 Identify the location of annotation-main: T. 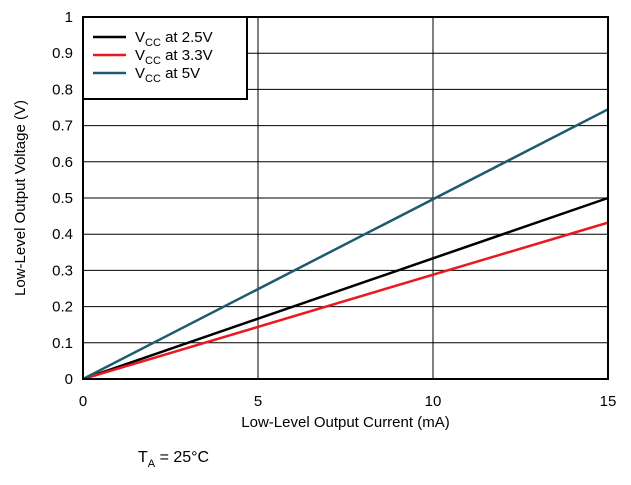
(143, 457).